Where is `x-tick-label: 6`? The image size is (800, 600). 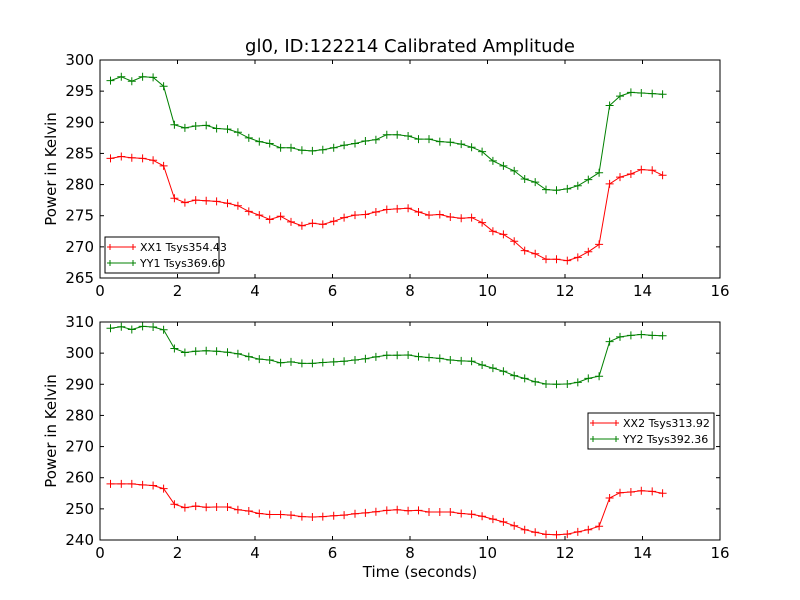
x-tick-label: 6 is located at coordinates (333, 553).